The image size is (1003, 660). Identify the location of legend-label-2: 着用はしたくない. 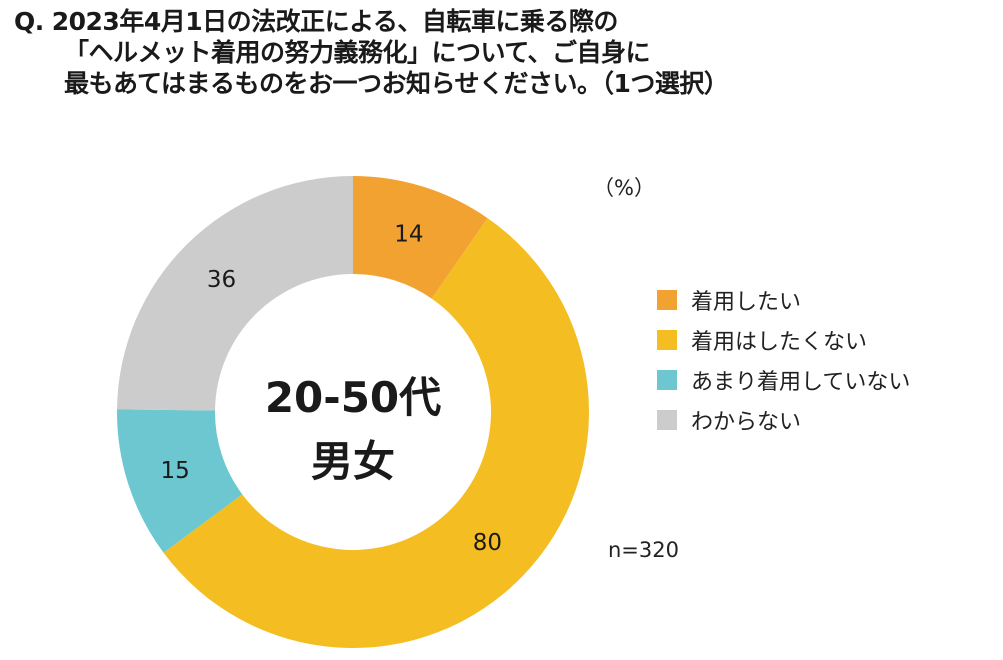
(779, 342).